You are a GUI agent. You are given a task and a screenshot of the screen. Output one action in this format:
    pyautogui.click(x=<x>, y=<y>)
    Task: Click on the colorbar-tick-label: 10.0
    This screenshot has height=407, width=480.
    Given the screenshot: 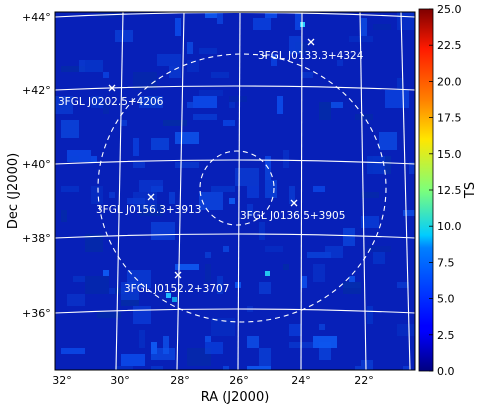 What is the action you would take?
    pyautogui.click(x=449, y=226)
    